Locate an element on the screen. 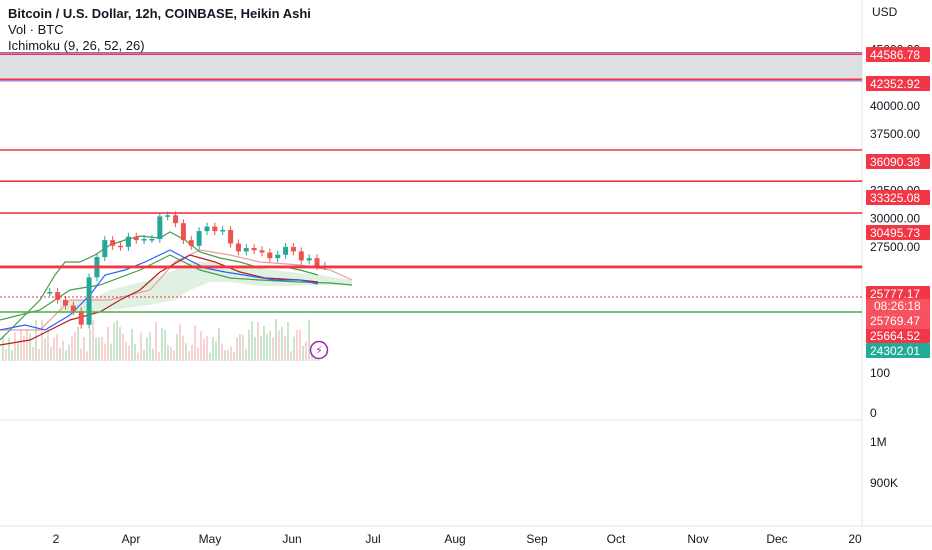 The image size is (932, 550). price-level-tag-text: 24302.01 is located at coordinates (895, 351).